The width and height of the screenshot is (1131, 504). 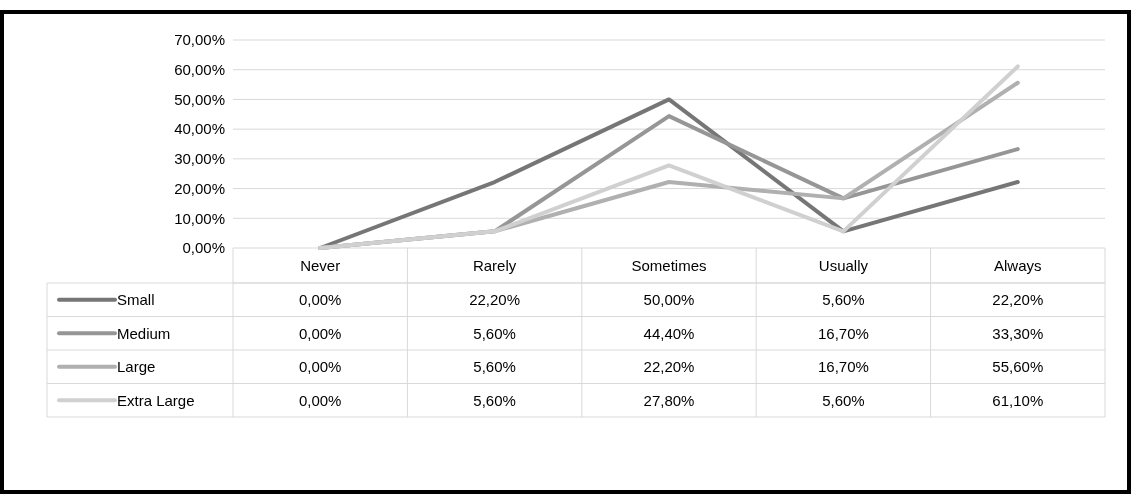 What do you see at coordinates (1018, 366) in the screenshot?
I see `data-label: 55,60%` at bounding box center [1018, 366].